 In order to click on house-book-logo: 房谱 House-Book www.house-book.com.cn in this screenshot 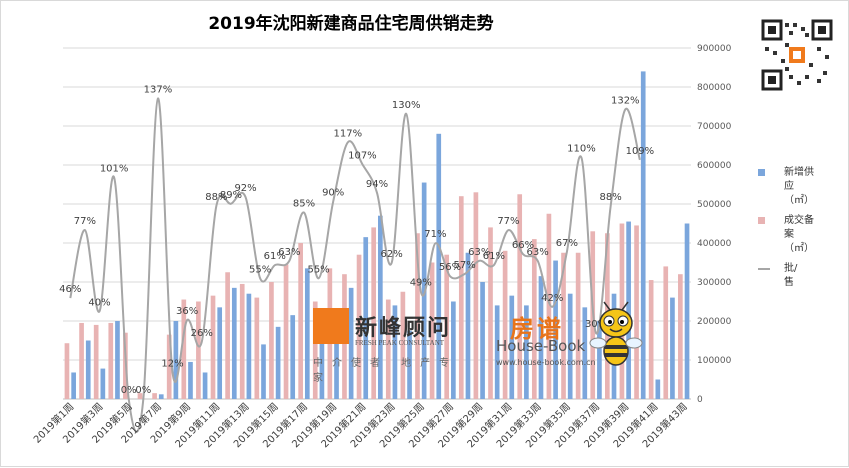, I will do `click(571, 344)`.